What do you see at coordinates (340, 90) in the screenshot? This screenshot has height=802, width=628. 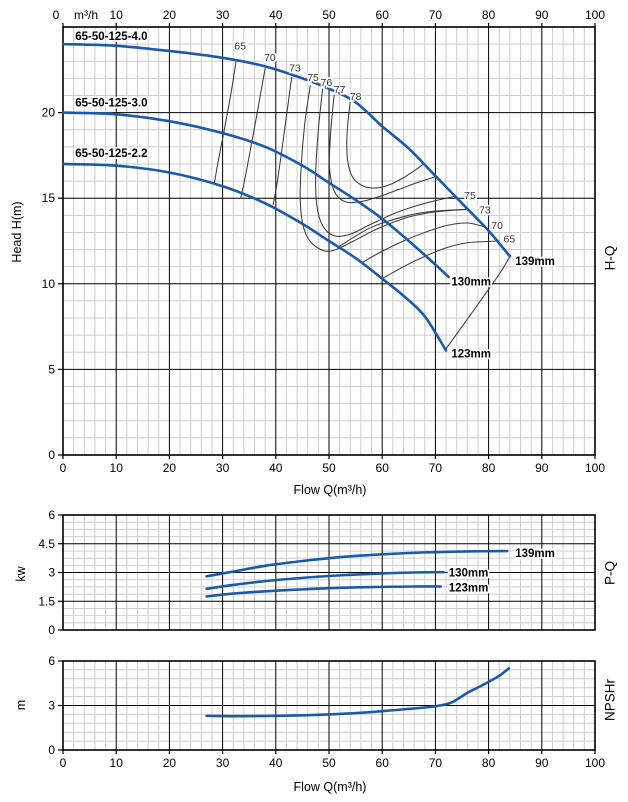 I see `svg-text: 77` at bounding box center [340, 90].